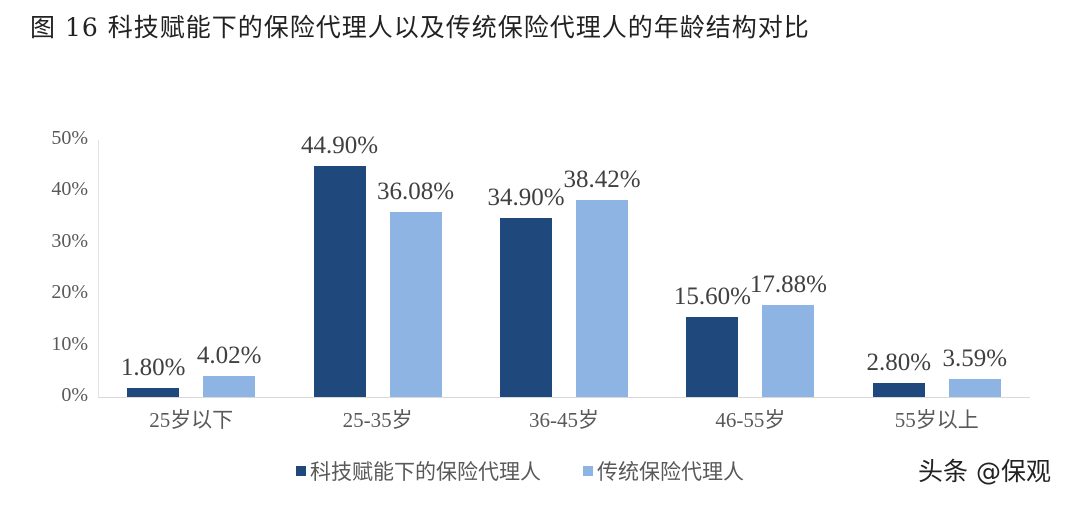 The height and width of the screenshot is (506, 1080). What do you see at coordinates (340, 146) in the screenshot?
I see `data-label: 44.90%` at bounding box center [340, 146].